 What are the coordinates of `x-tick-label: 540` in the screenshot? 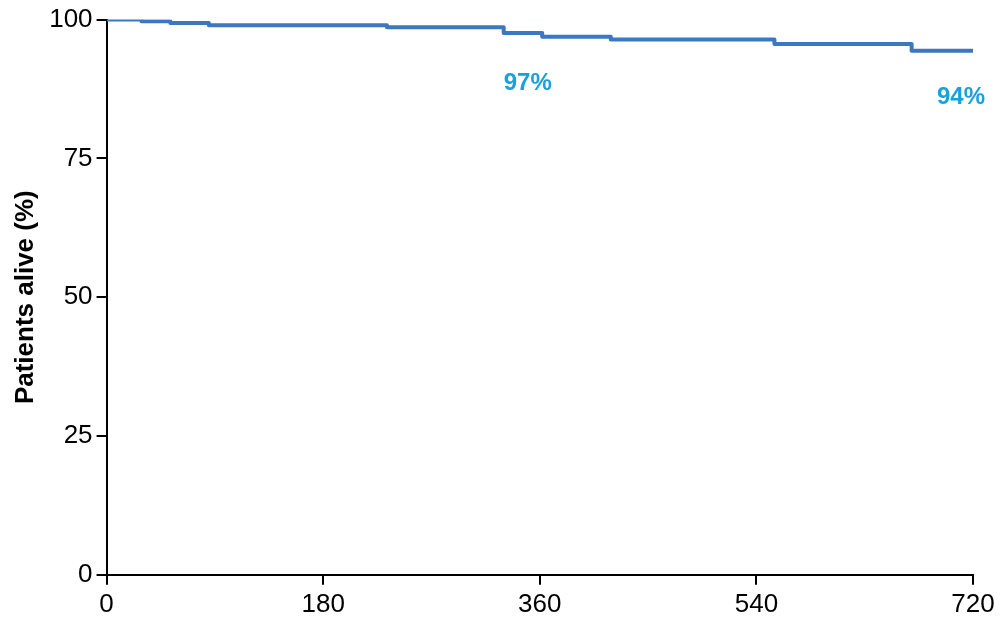 It's located at (756, 602).